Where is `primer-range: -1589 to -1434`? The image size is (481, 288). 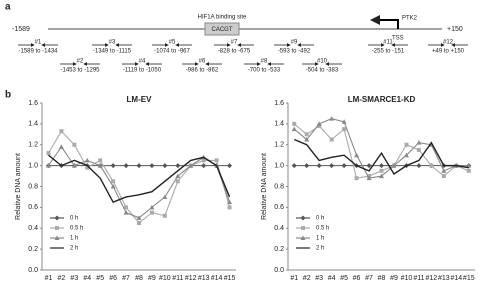
primer-range: -1589 to -1434 is located at coordinates (38, 52).